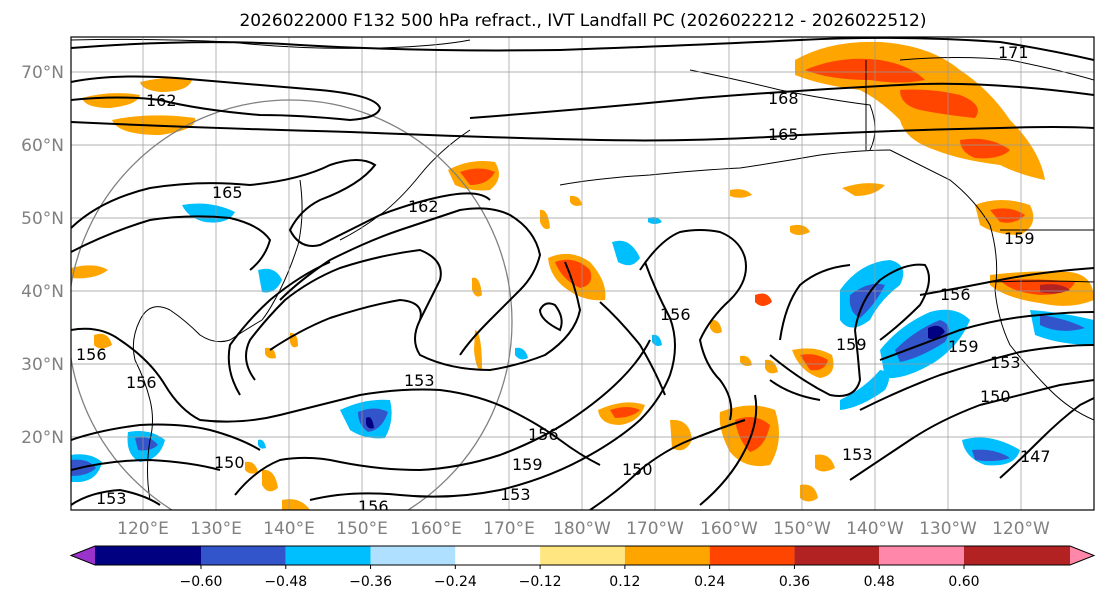 Image resolution: width=1105 pixels, height=604 pixels. What do you see at coordinates (201, 582) in the screenshot?
I see `colorbar-tick-label: −0.60` at bounding box center [201, 582].